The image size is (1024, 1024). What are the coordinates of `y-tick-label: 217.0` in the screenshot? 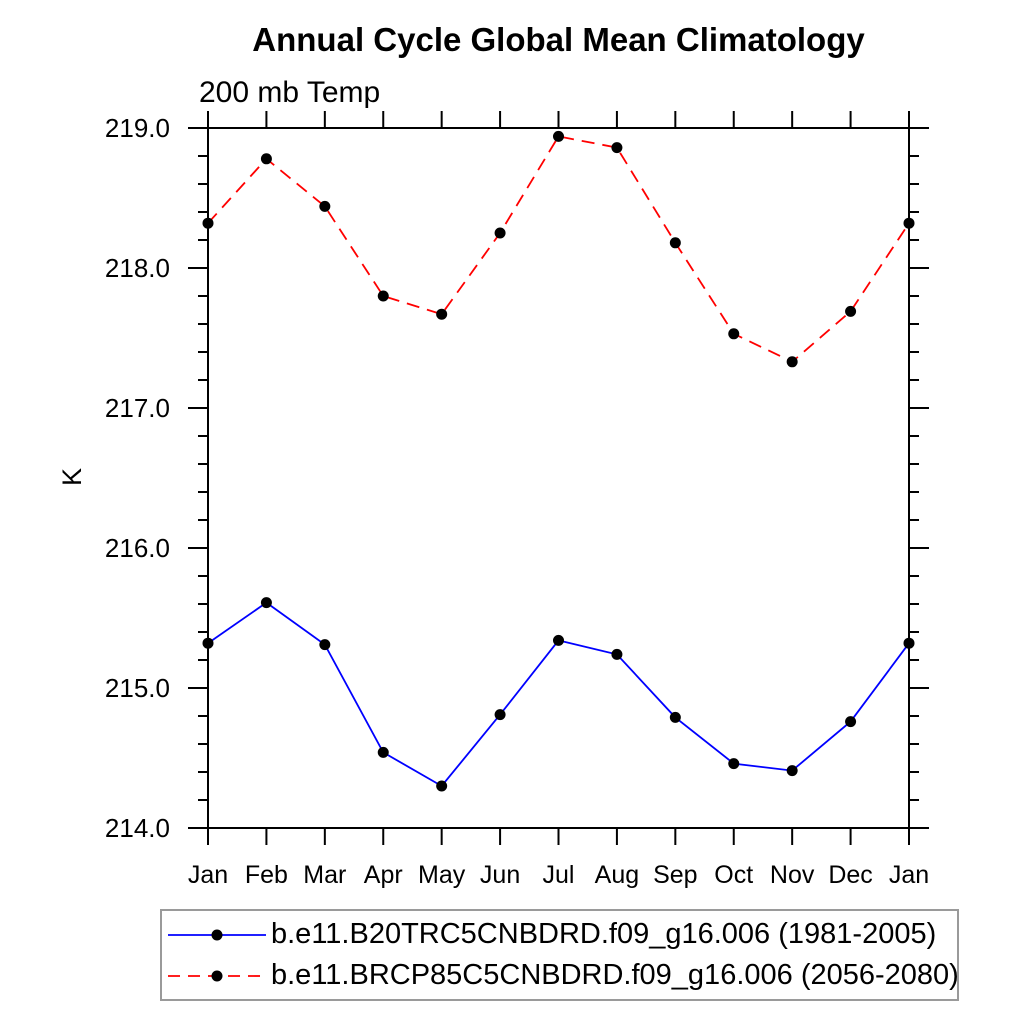 It's located at (137, 408).